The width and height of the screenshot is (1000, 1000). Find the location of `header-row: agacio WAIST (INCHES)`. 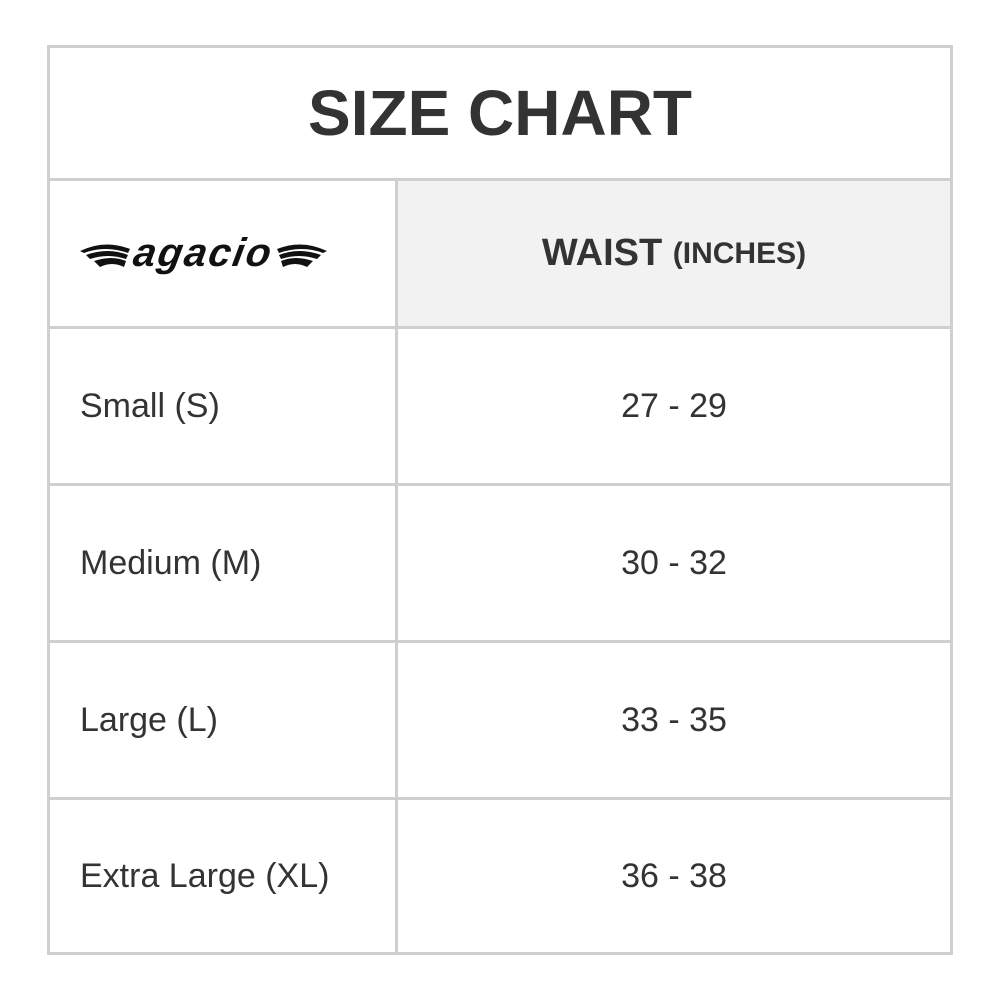

header-row: agacio WAIST (INCHES) is located at coordinates (500, 255).